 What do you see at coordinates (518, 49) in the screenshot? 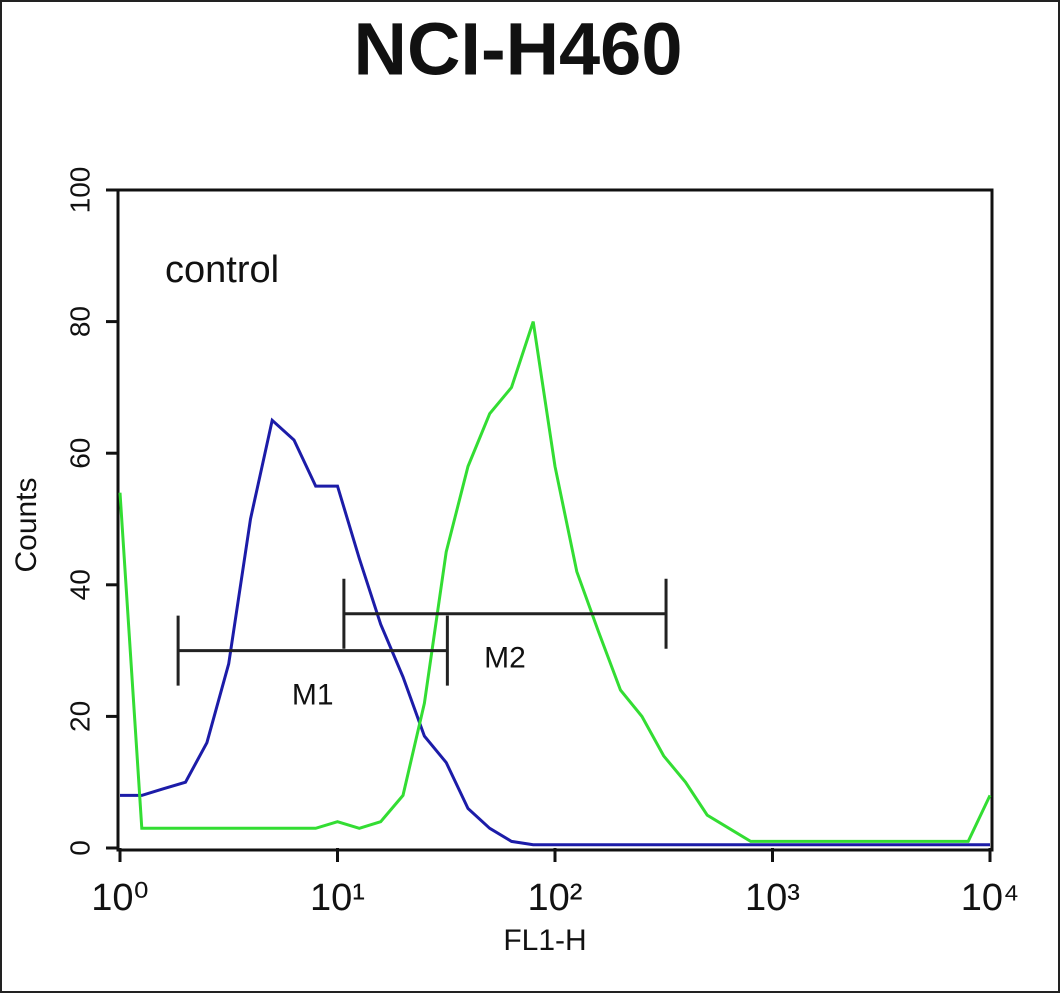
I see `chart-title: NCI-H460` at bounding box center [518, 49].